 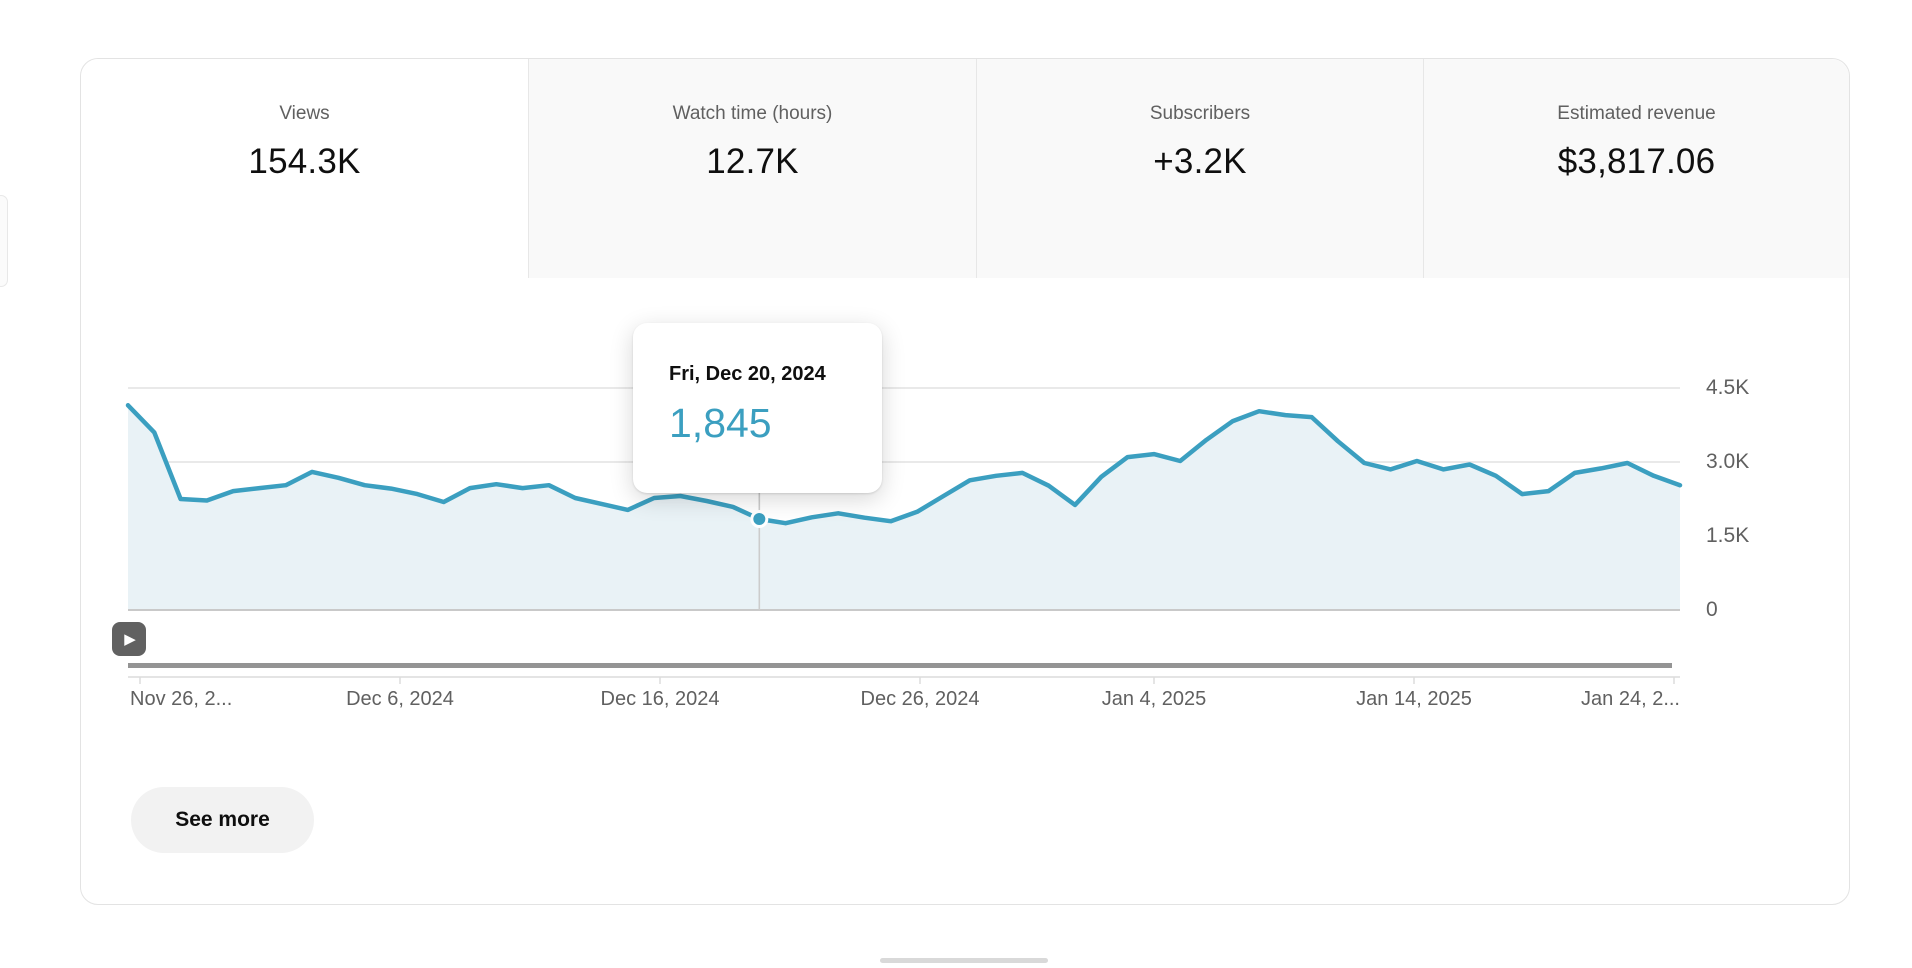 What do you see at coordinates (904, 464) in the screenshot?
I see `views-line` at bounding box center [904, 464].